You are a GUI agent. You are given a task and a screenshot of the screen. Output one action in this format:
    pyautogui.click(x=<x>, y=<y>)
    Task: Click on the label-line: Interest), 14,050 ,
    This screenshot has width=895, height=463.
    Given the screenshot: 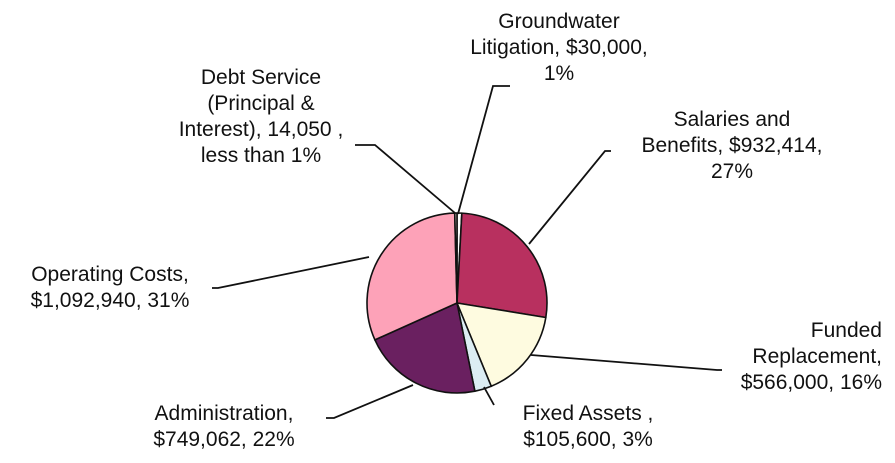 What is the action you would take?
    pyautogui.click(x=261, y=129)
    